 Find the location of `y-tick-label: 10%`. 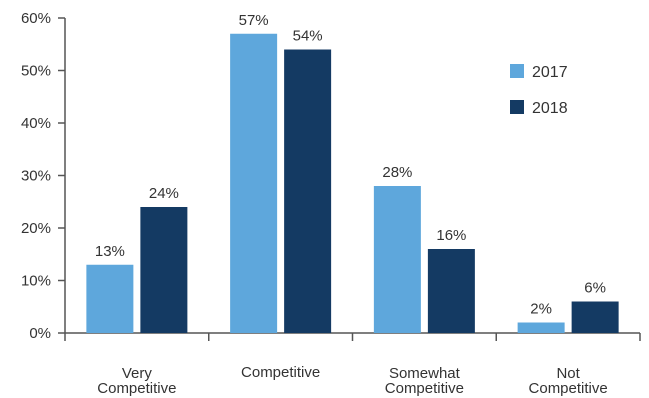

y-tick-label: 10% is located at coordinates (36, 281).